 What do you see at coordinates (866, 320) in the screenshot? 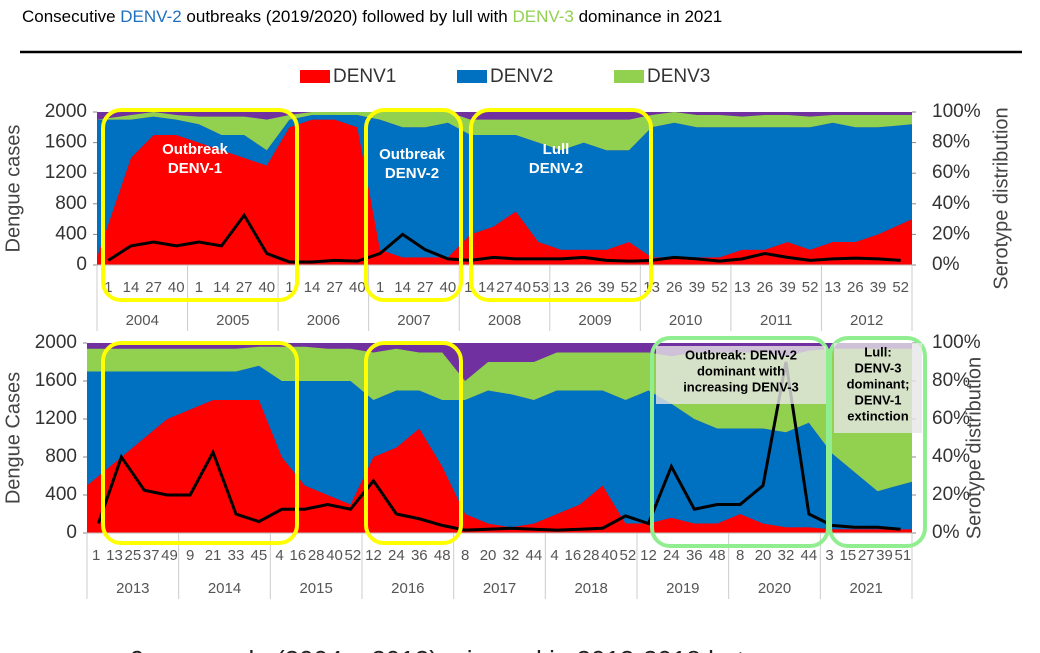
I see `year-label: 2012` at bounding box center [866, 320].